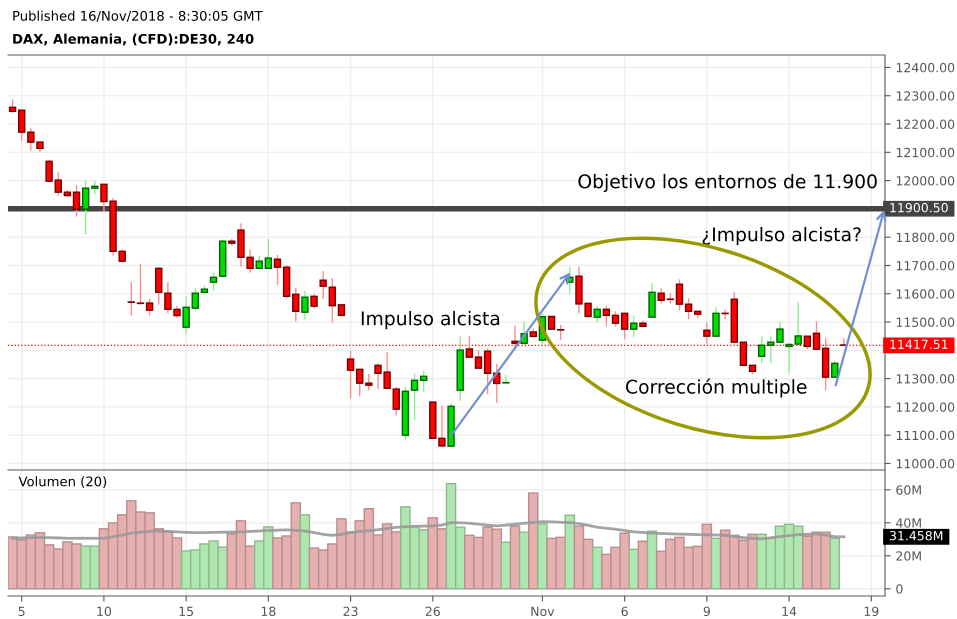  I want to click on line-series, so click(428, 530).